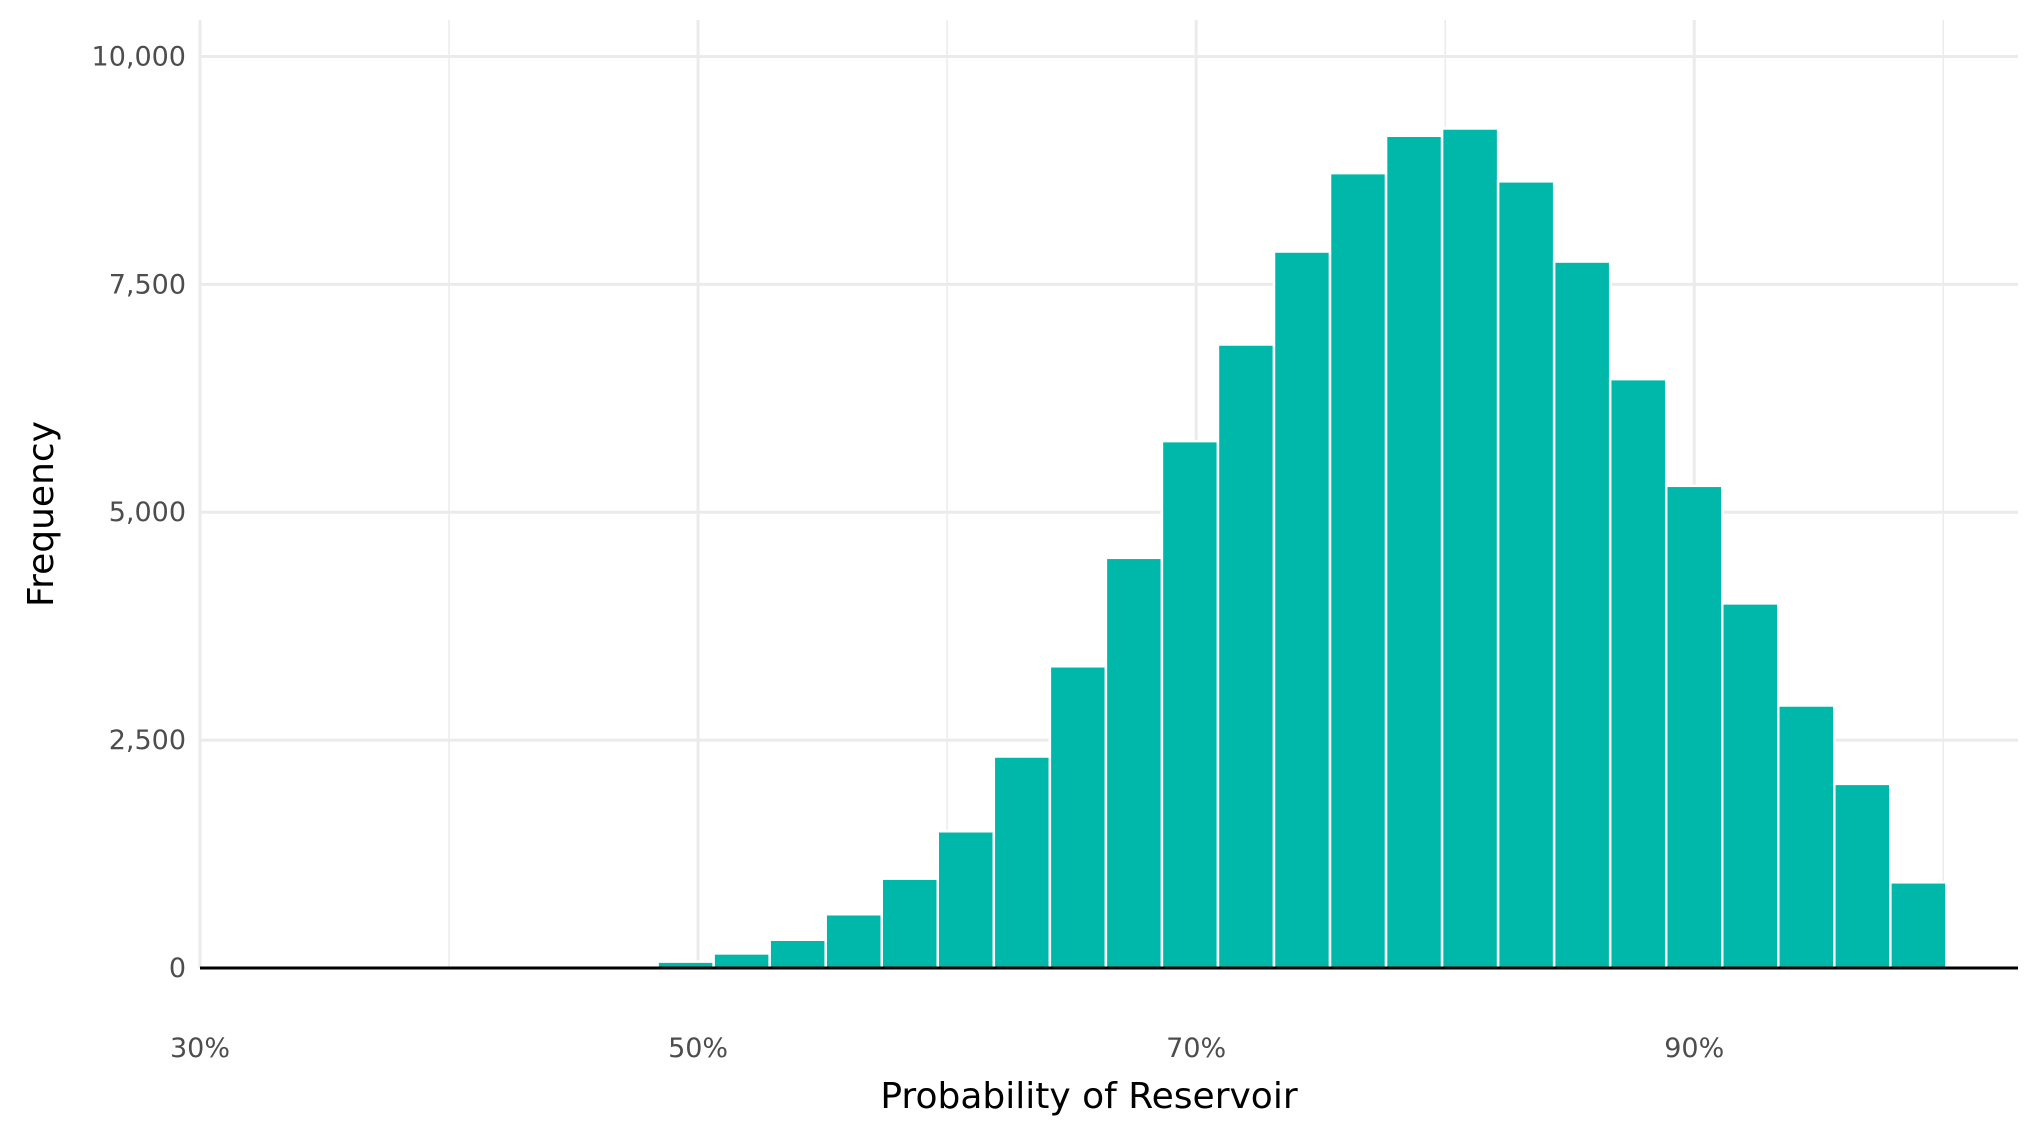 The width and height of the screenshot is (2030, 1134). What do you see at coordinates (1196, 1048) in the screenshot?
I see `x-tick-label: 70%` at bounding box center [1196, 1048].